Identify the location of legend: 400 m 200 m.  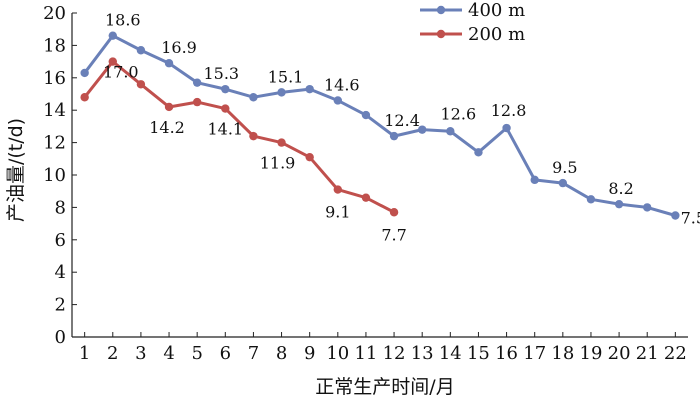
(472, 22).